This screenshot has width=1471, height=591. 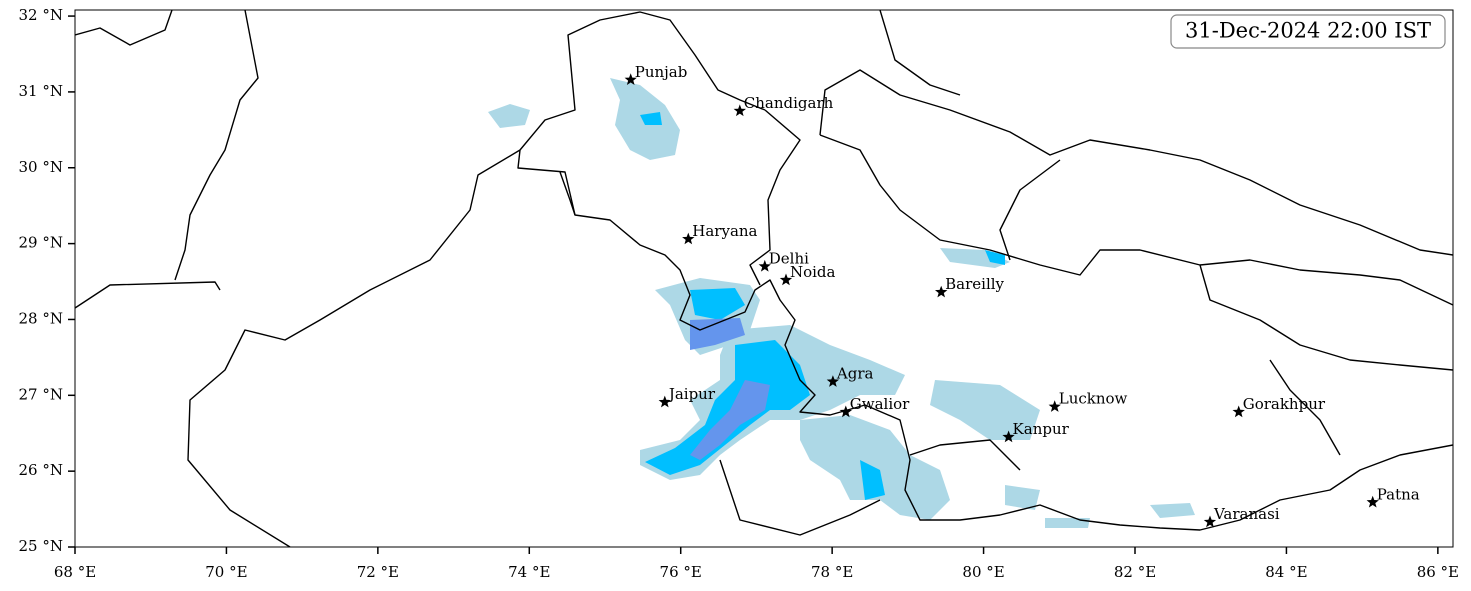 I want to click on city-label: Kanpur, so click(x=1041, y=429).